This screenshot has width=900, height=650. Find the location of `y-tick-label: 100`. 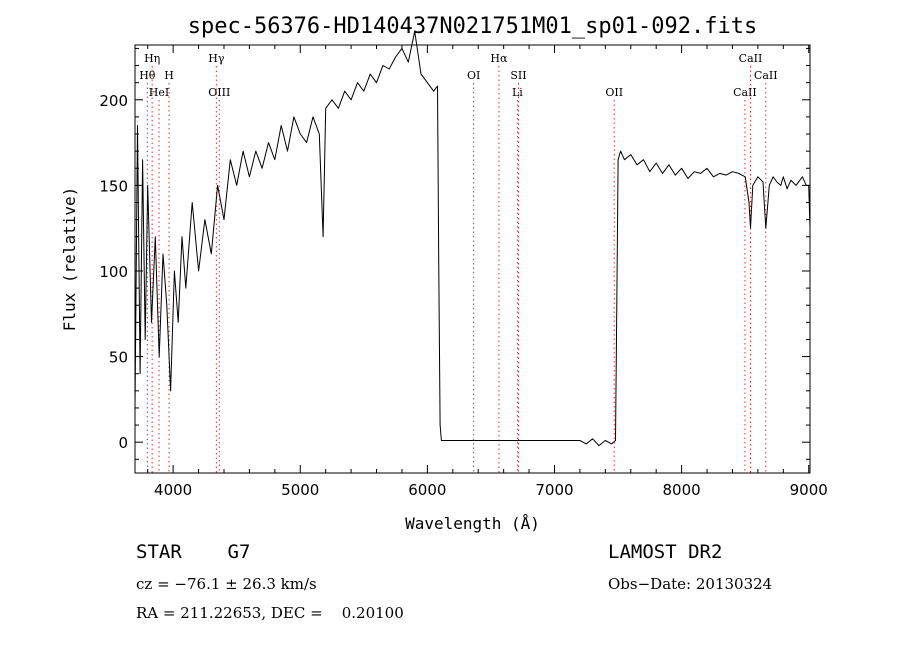

y-tick-label: 100 is located at coordinates (113, 272).